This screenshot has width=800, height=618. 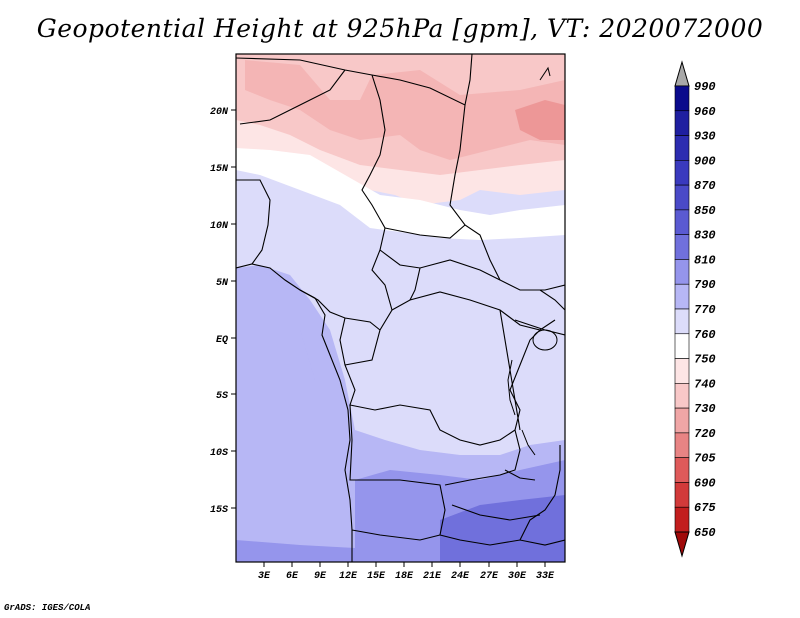 I want to click on lat-label: 10N, so click(x=219, y=226).